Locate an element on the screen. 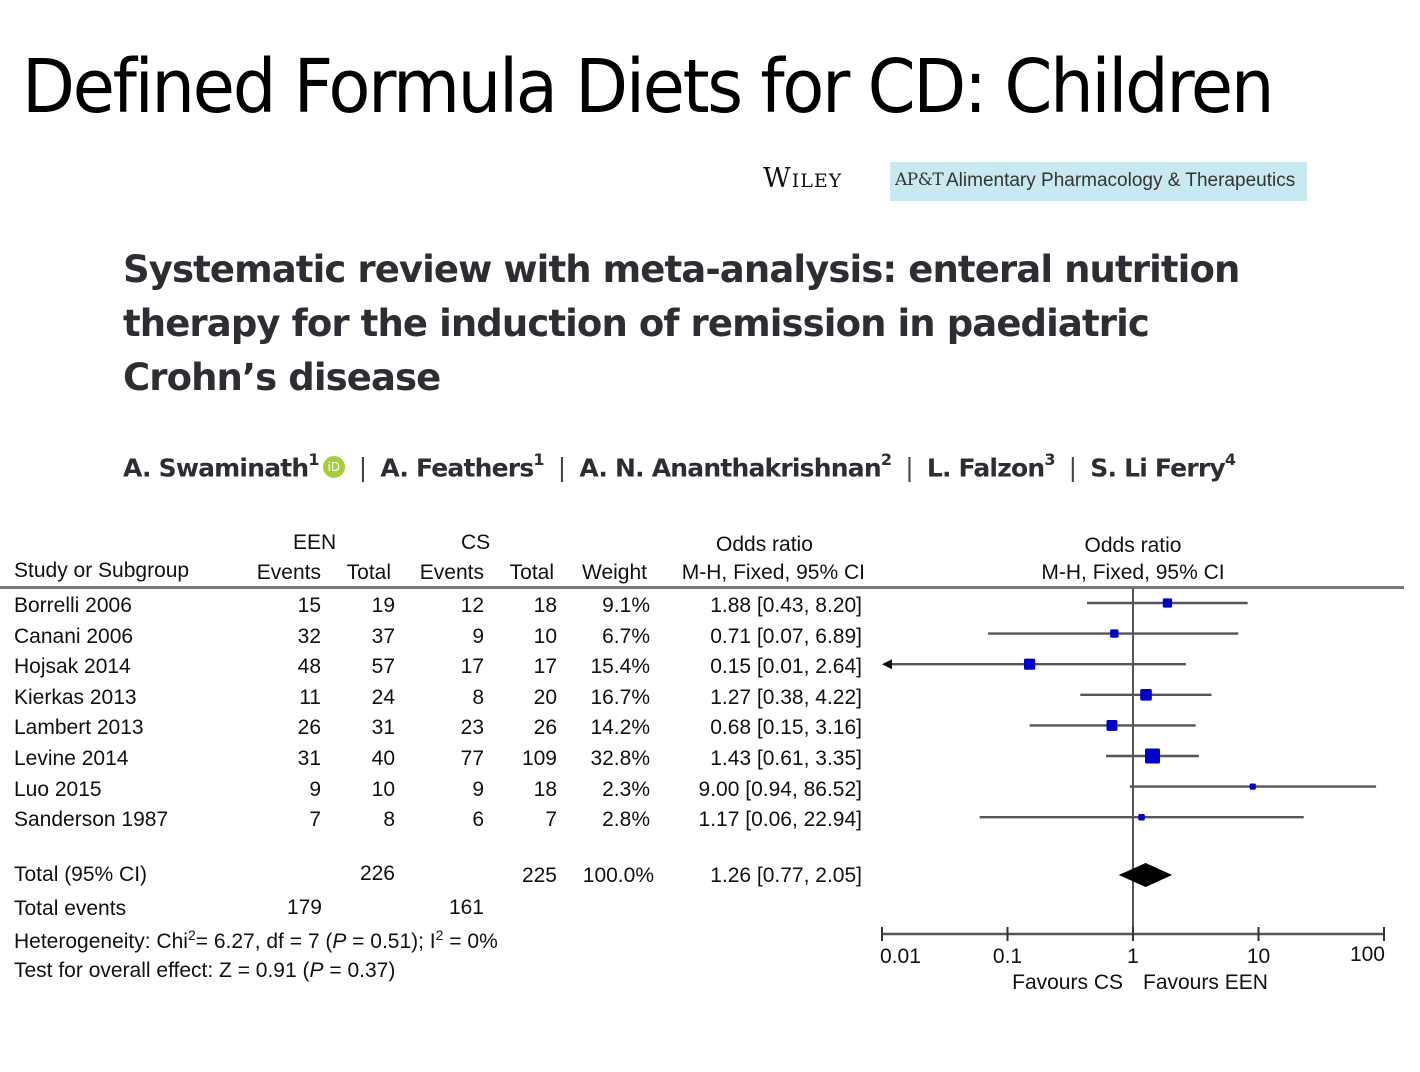 The width and height of the screenshot is (1420, 1072). oe-end: = 0.37) is located at coordinates (359, 970).